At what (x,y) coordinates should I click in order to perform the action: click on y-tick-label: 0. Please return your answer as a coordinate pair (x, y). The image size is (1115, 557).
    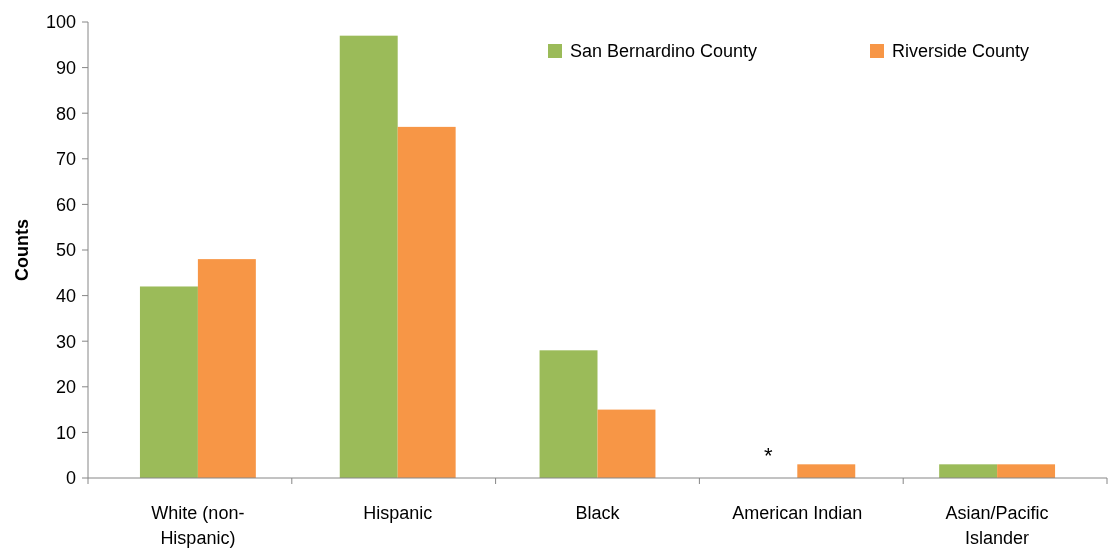
    Looking at the image, I should click on (70, 478).